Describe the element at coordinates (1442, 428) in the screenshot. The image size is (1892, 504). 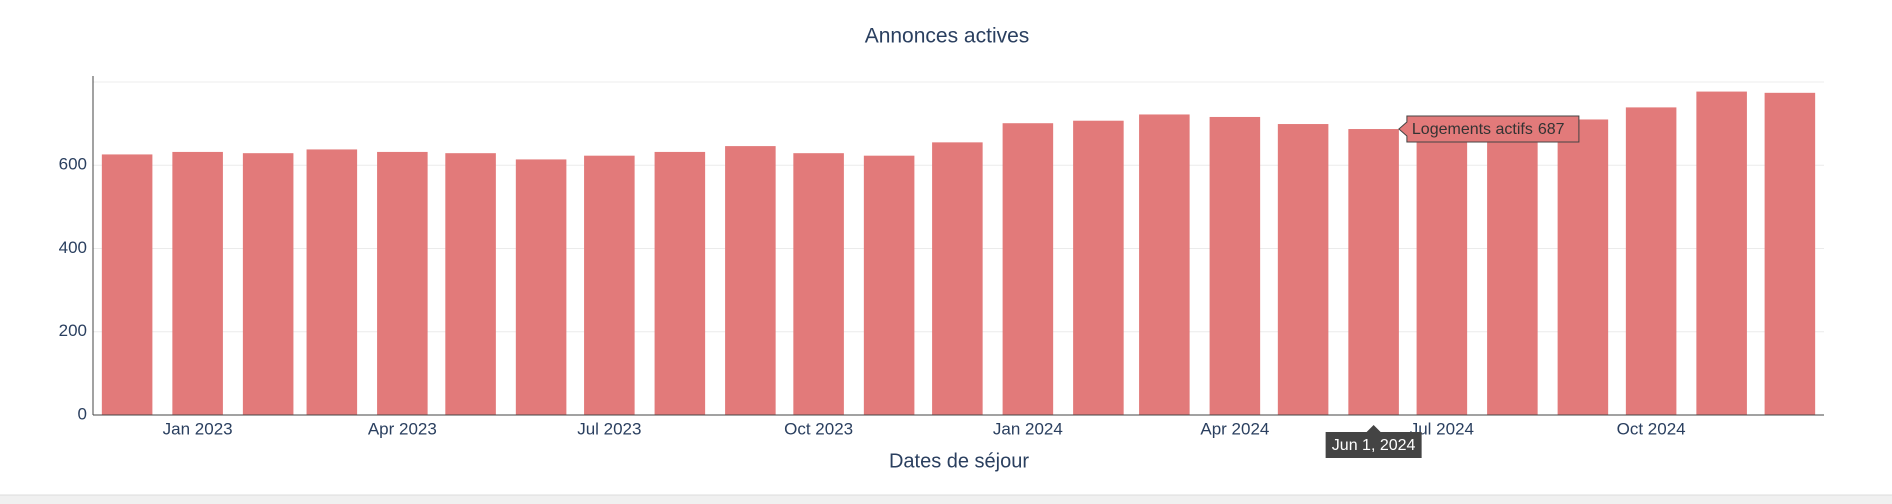
I see `x-tick-label: Jul 2024` at that location.